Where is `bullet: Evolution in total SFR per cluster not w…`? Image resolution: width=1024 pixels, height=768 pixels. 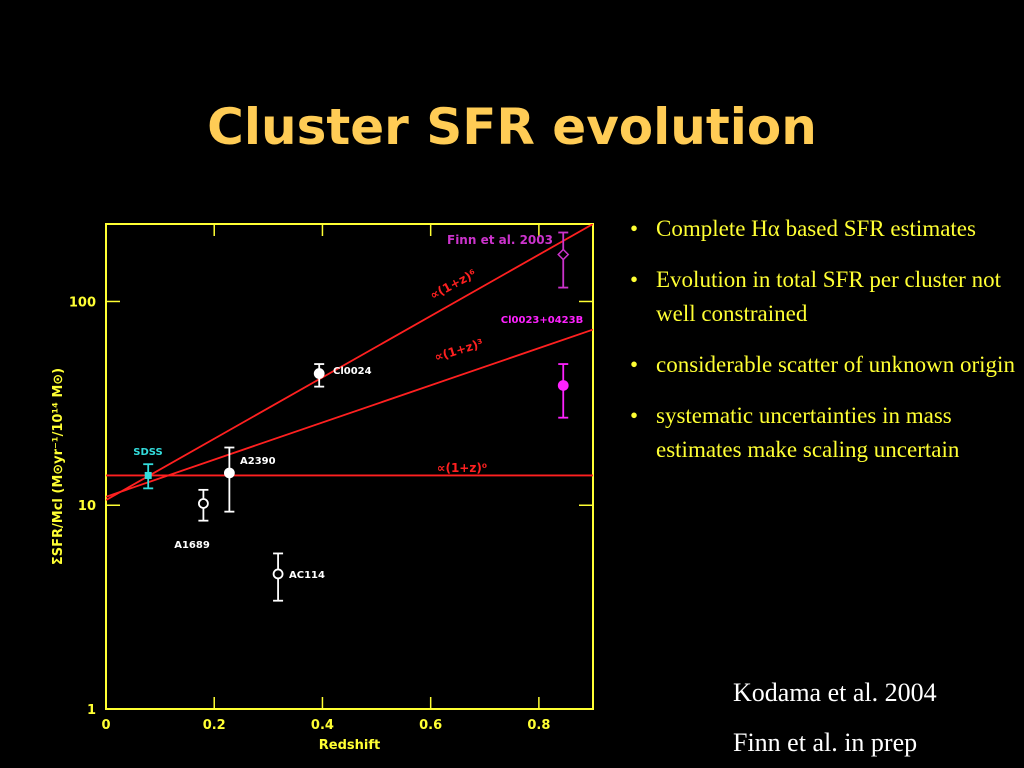
bullet: Evolution in total SFR per cluster not w… is located at coordinates (823, 297).